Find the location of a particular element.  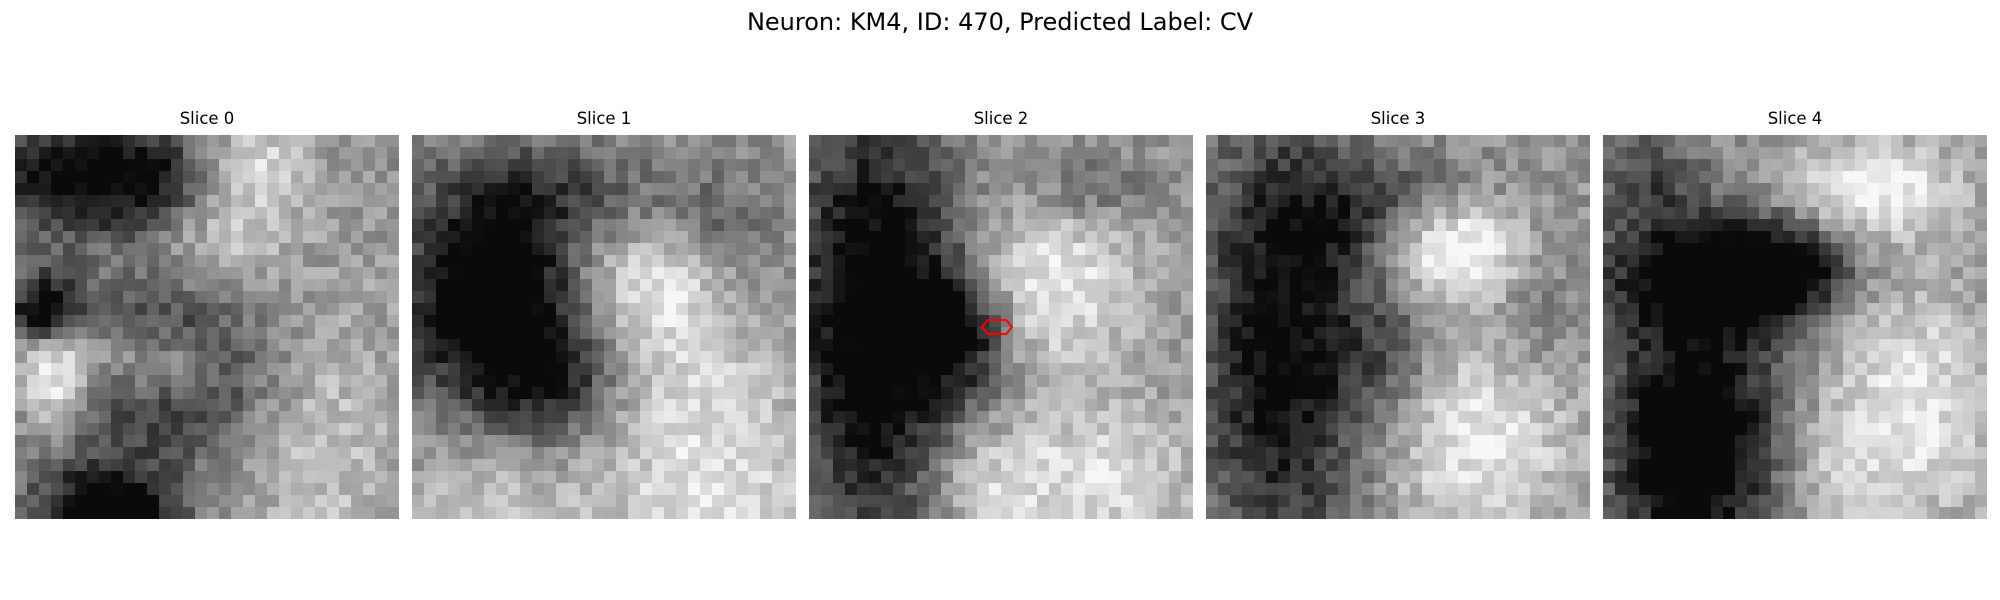

red-hexagon-marker is located at coordinates (997, 327).